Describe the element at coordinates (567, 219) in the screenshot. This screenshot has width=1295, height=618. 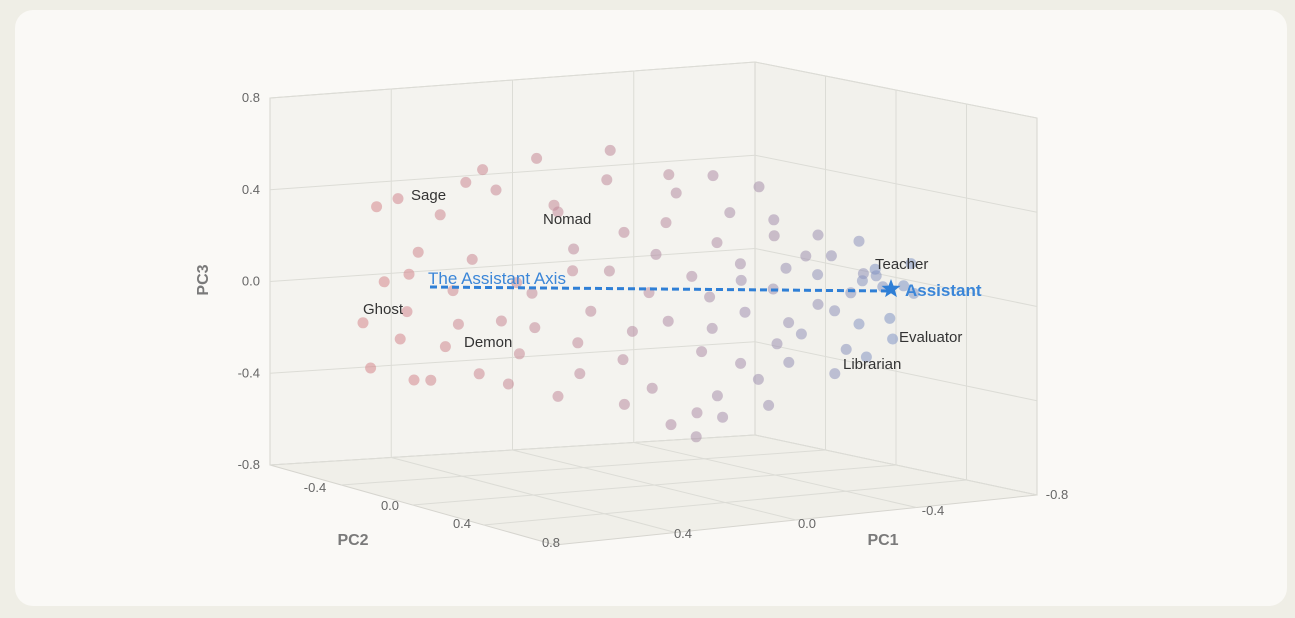
I see `persona-label-nomad: Nomad` at that location.